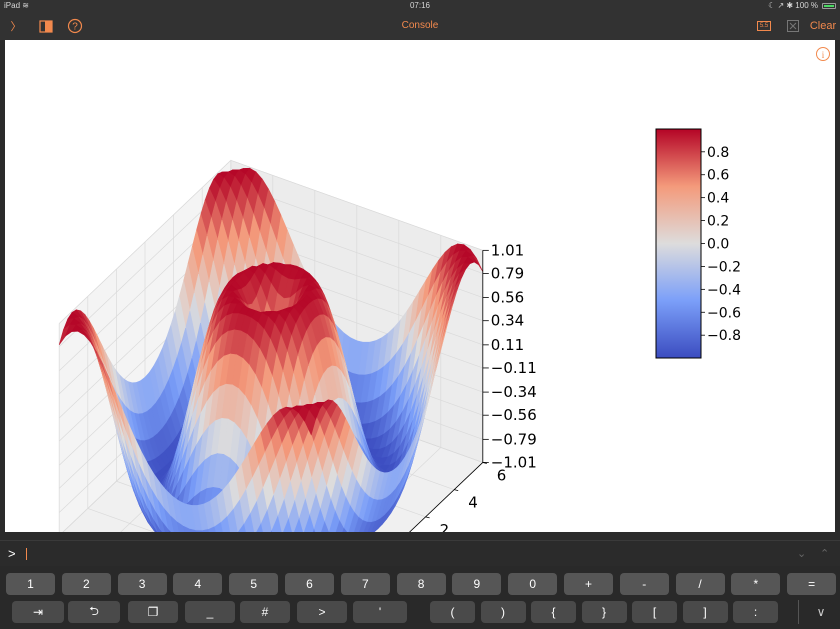  I want to click on key-row2: (, so click(452, 612).